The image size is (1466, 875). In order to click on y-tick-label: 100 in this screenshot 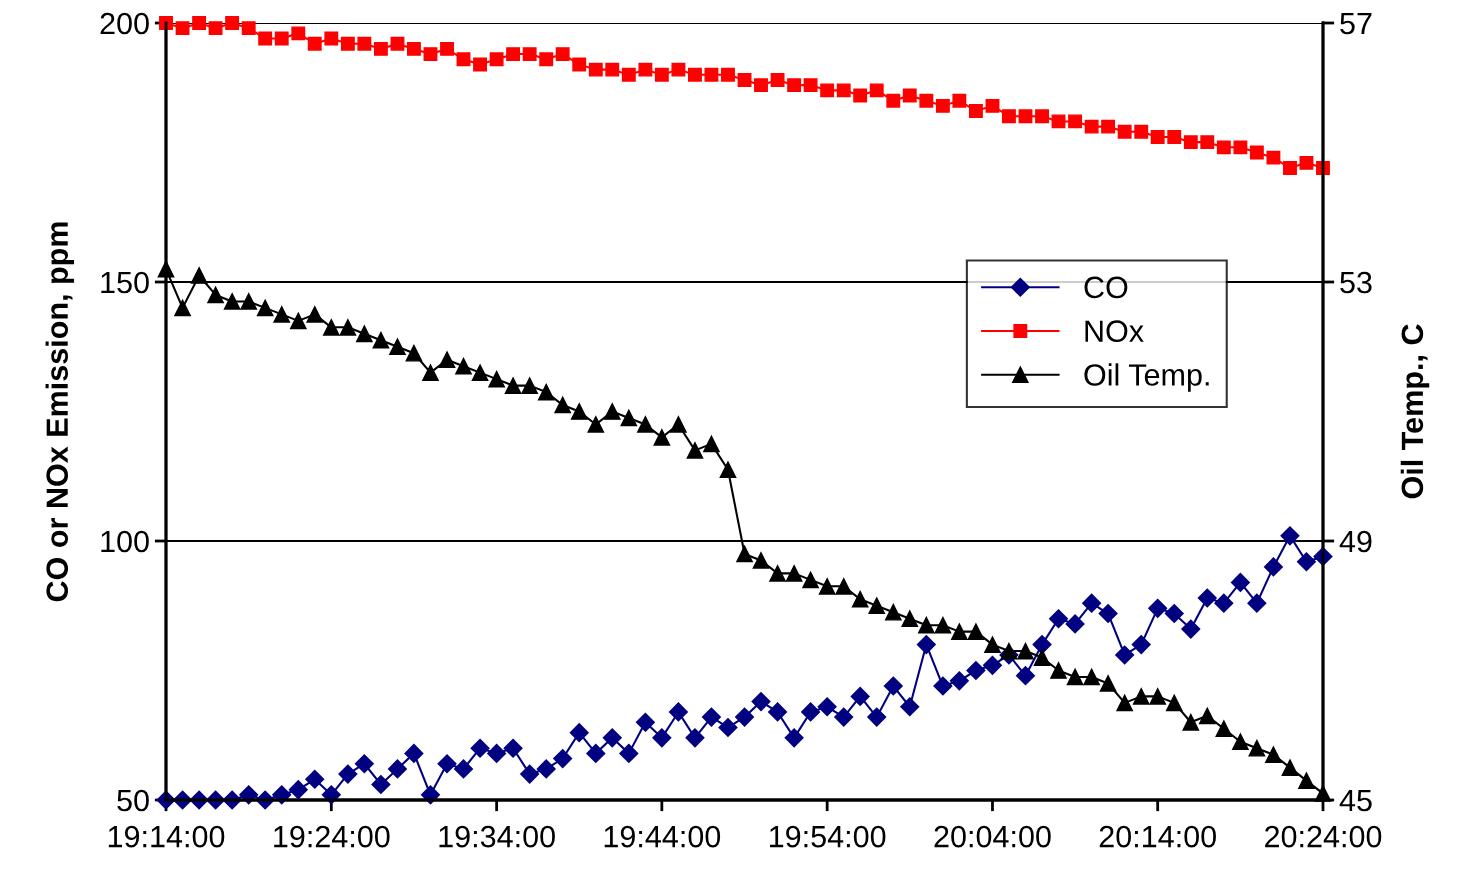, I will do `click(125, 541)`.